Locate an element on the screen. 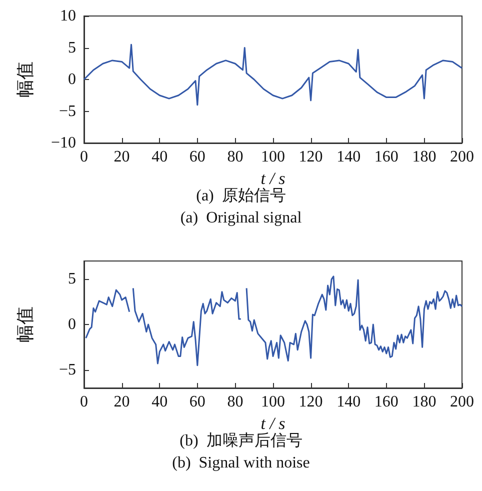  text: (b) 加噪声后信号 is located at coordinates (241, 441).